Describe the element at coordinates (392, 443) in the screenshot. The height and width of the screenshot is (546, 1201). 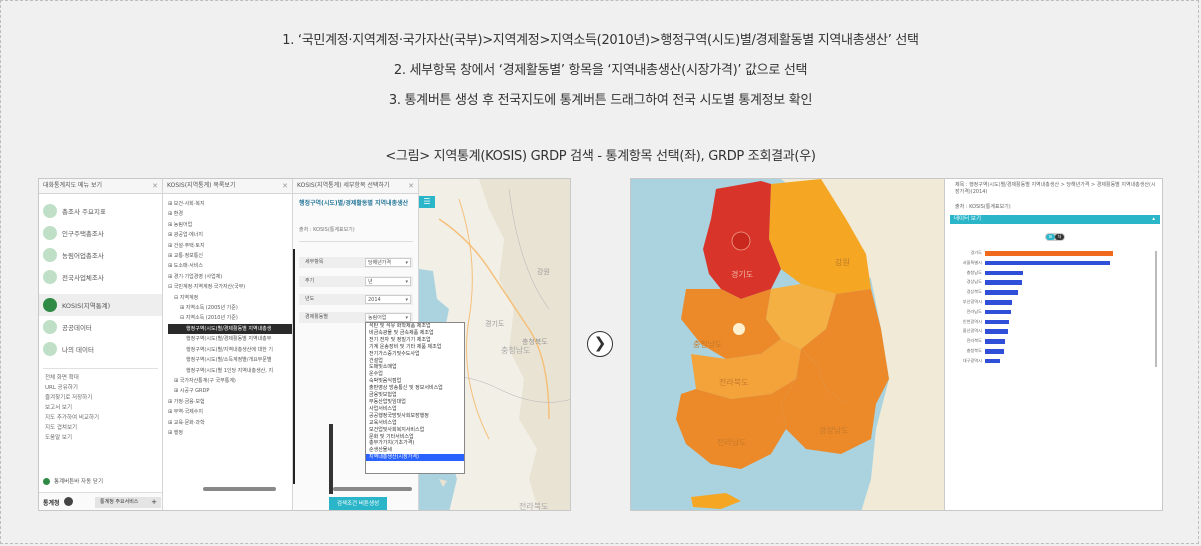
I see `dropdown-option: 총부가가치(기초가격)` at that location.